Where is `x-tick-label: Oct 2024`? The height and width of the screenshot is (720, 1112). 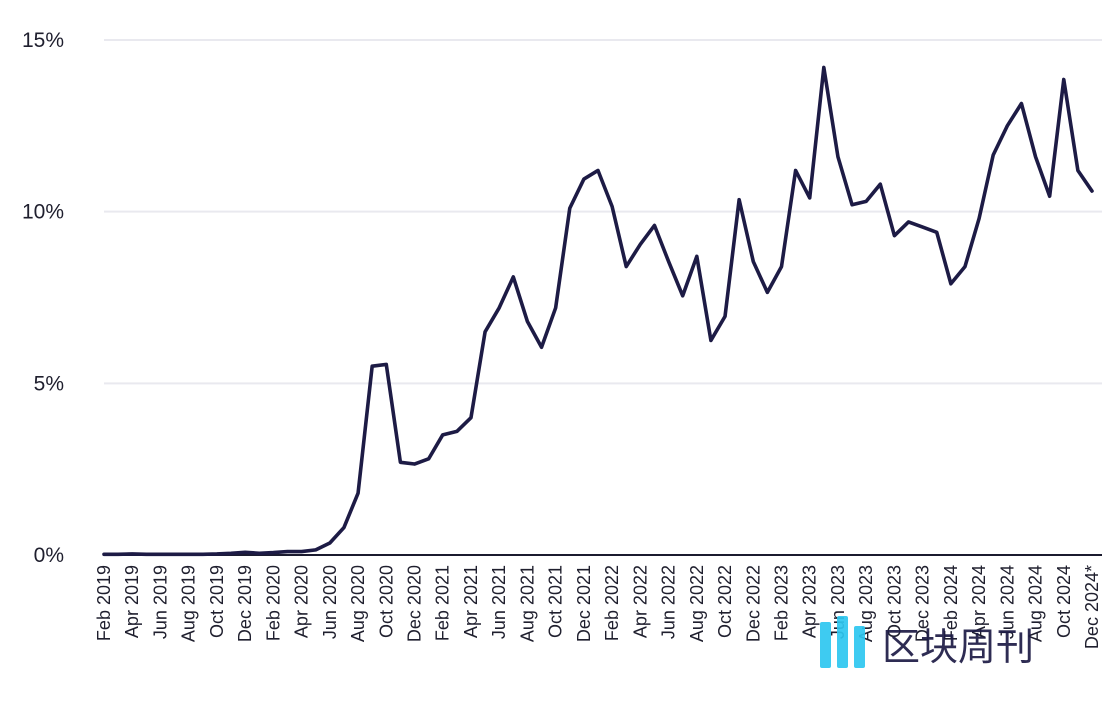 x-tick-label: Oct 2024 is located at coordinates (1064, 601).